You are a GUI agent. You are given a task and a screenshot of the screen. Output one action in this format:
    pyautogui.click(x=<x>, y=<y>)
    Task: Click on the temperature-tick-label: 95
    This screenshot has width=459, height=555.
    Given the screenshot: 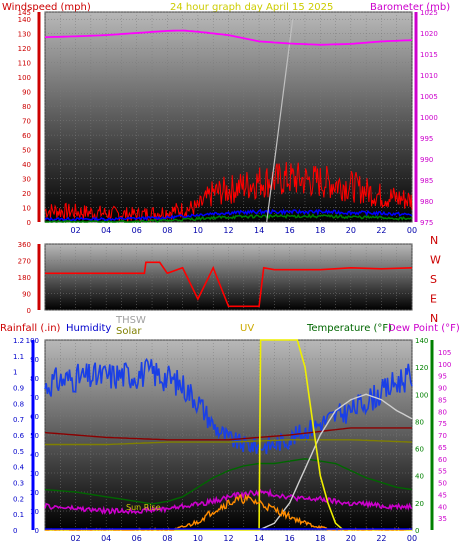 What is the action you would take?
    pyautogui.click(x=442, y=377)
    